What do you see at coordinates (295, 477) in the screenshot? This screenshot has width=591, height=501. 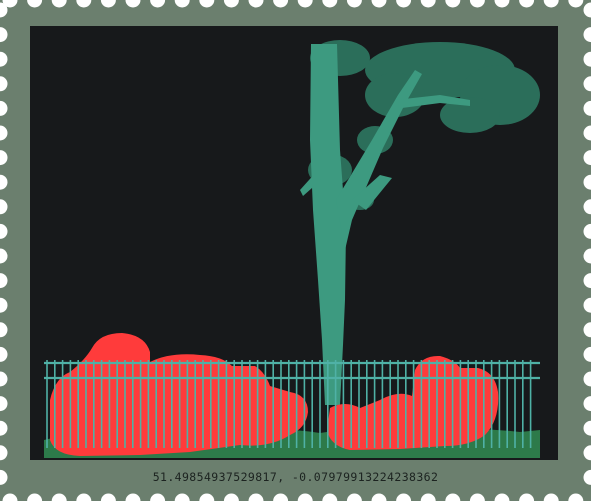 I see `gps-coordinates: 51.49854937529817, -0.07979913224238362` at bounding box center [295, 477].